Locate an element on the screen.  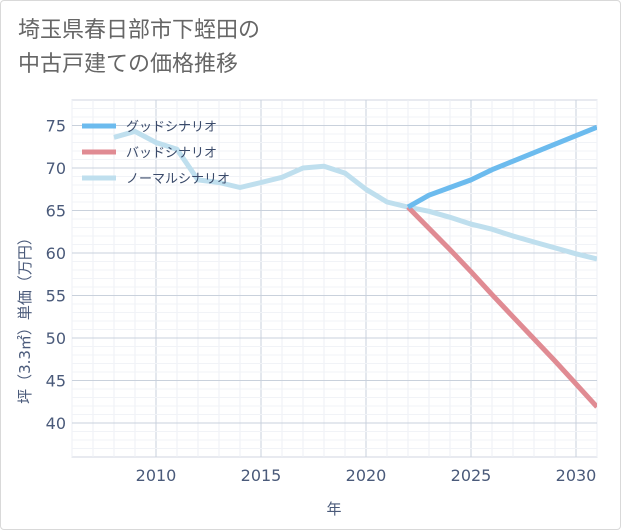
y-tick-label: 55 is located at coordinates (56, 296).